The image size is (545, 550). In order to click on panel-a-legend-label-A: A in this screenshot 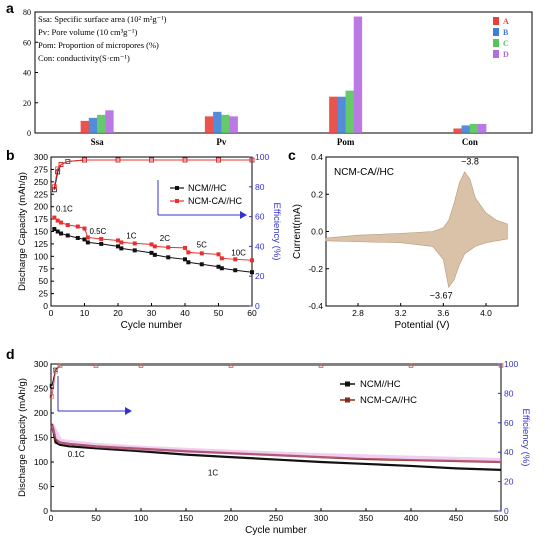, I will do `click(506, 21)`.